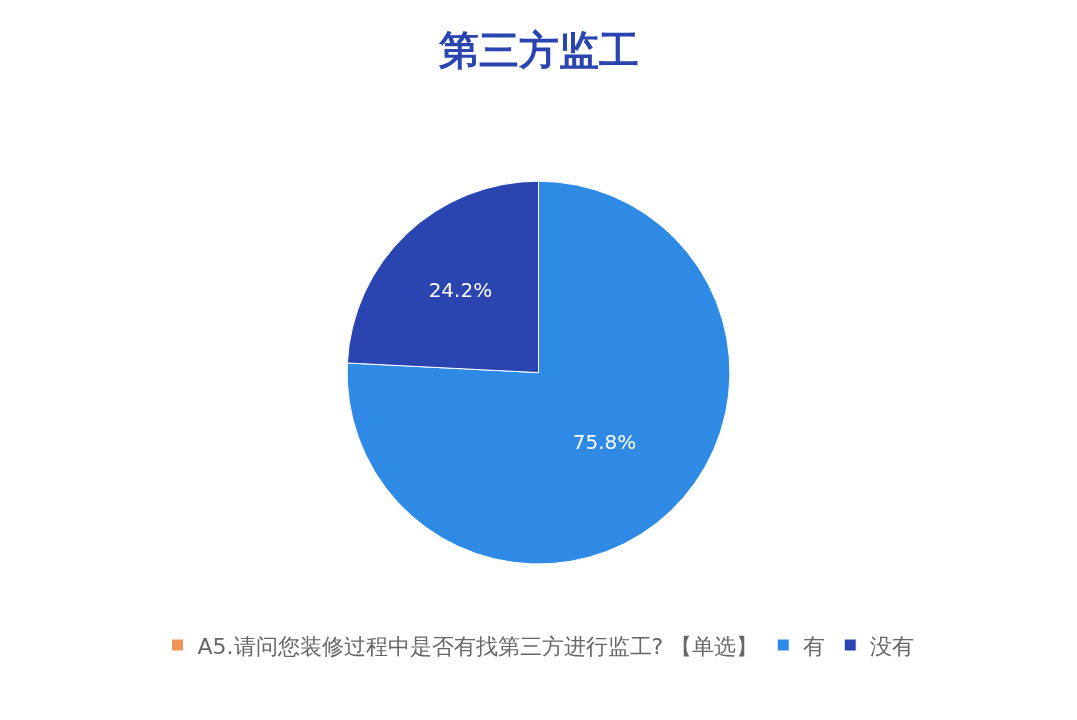  I want to click on legend-label: 有, so click(814, 646).